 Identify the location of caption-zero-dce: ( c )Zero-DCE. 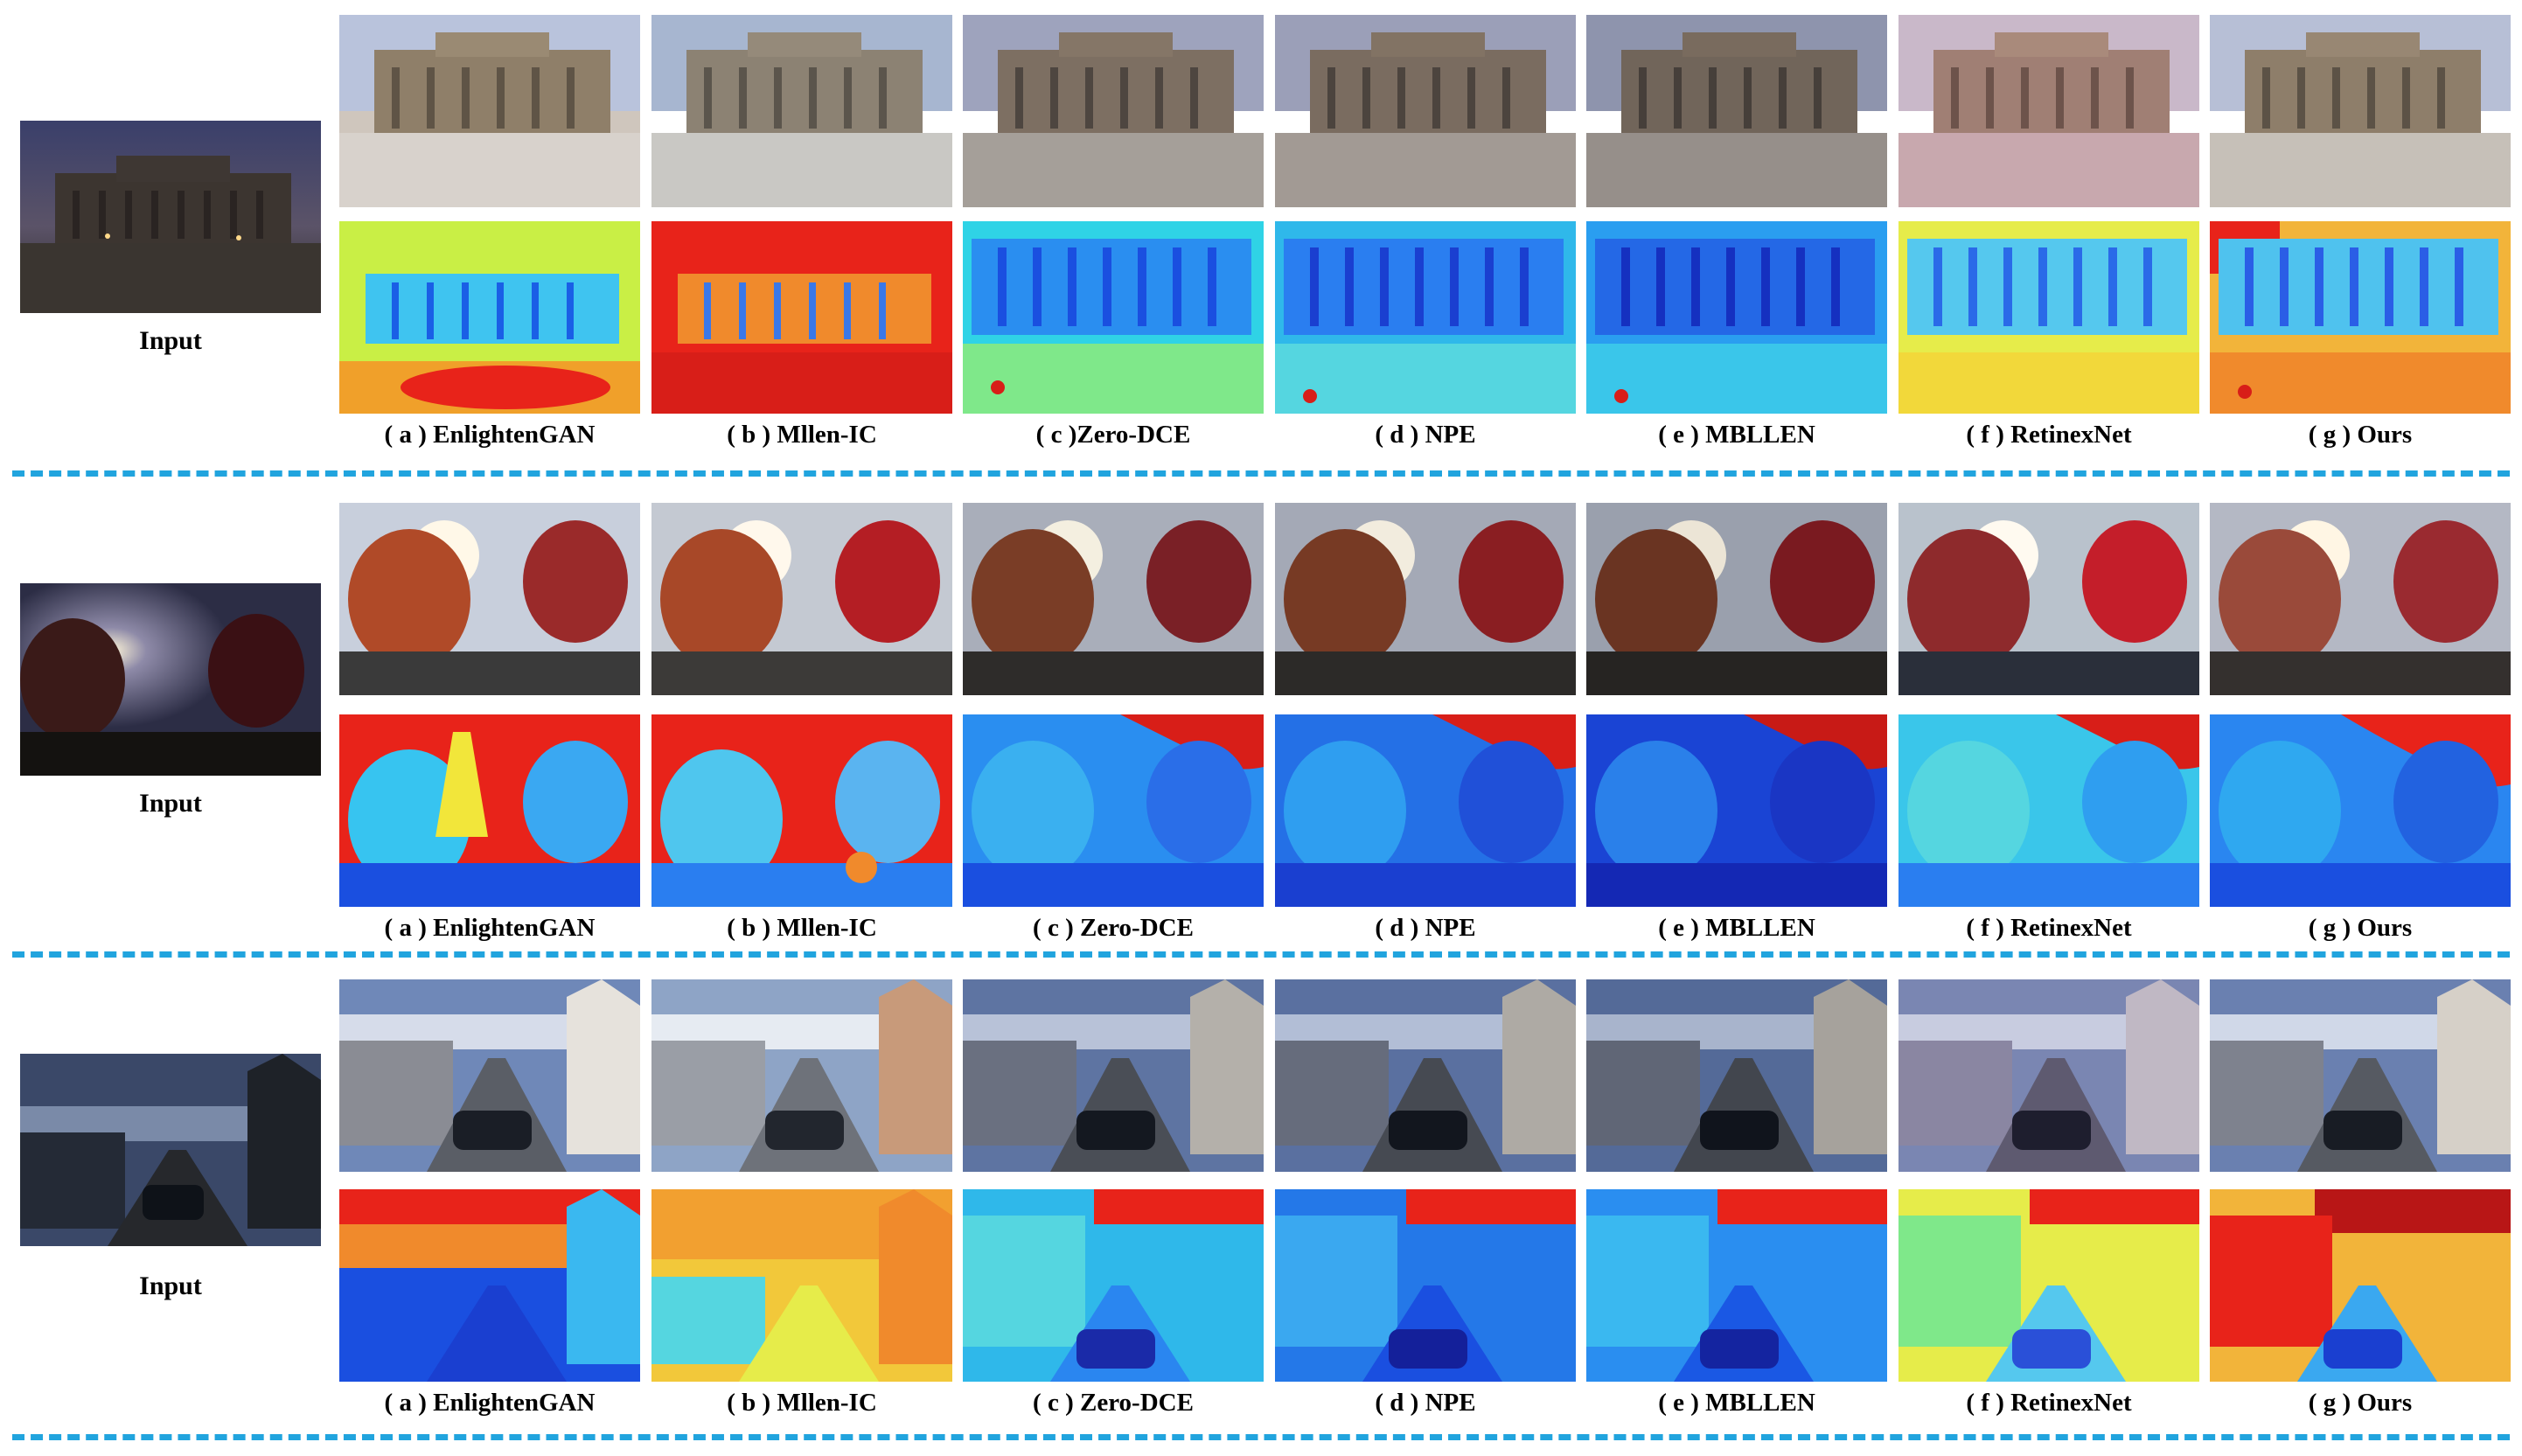
(1113, 435).